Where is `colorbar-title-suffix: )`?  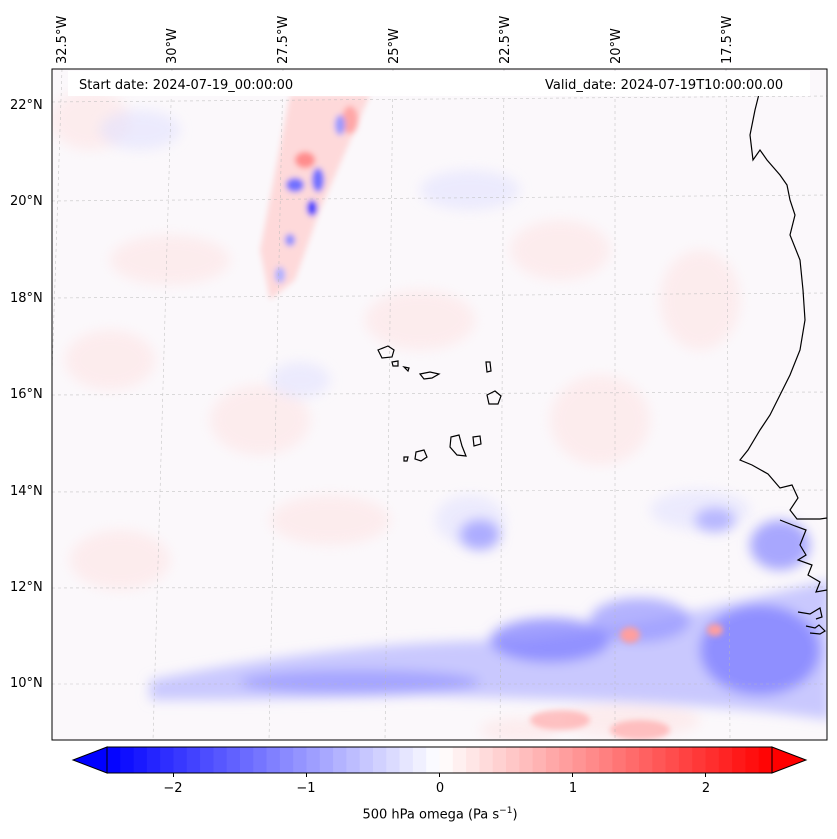 colorbar-title-suffix: ) is located at coordinates (515, 815).